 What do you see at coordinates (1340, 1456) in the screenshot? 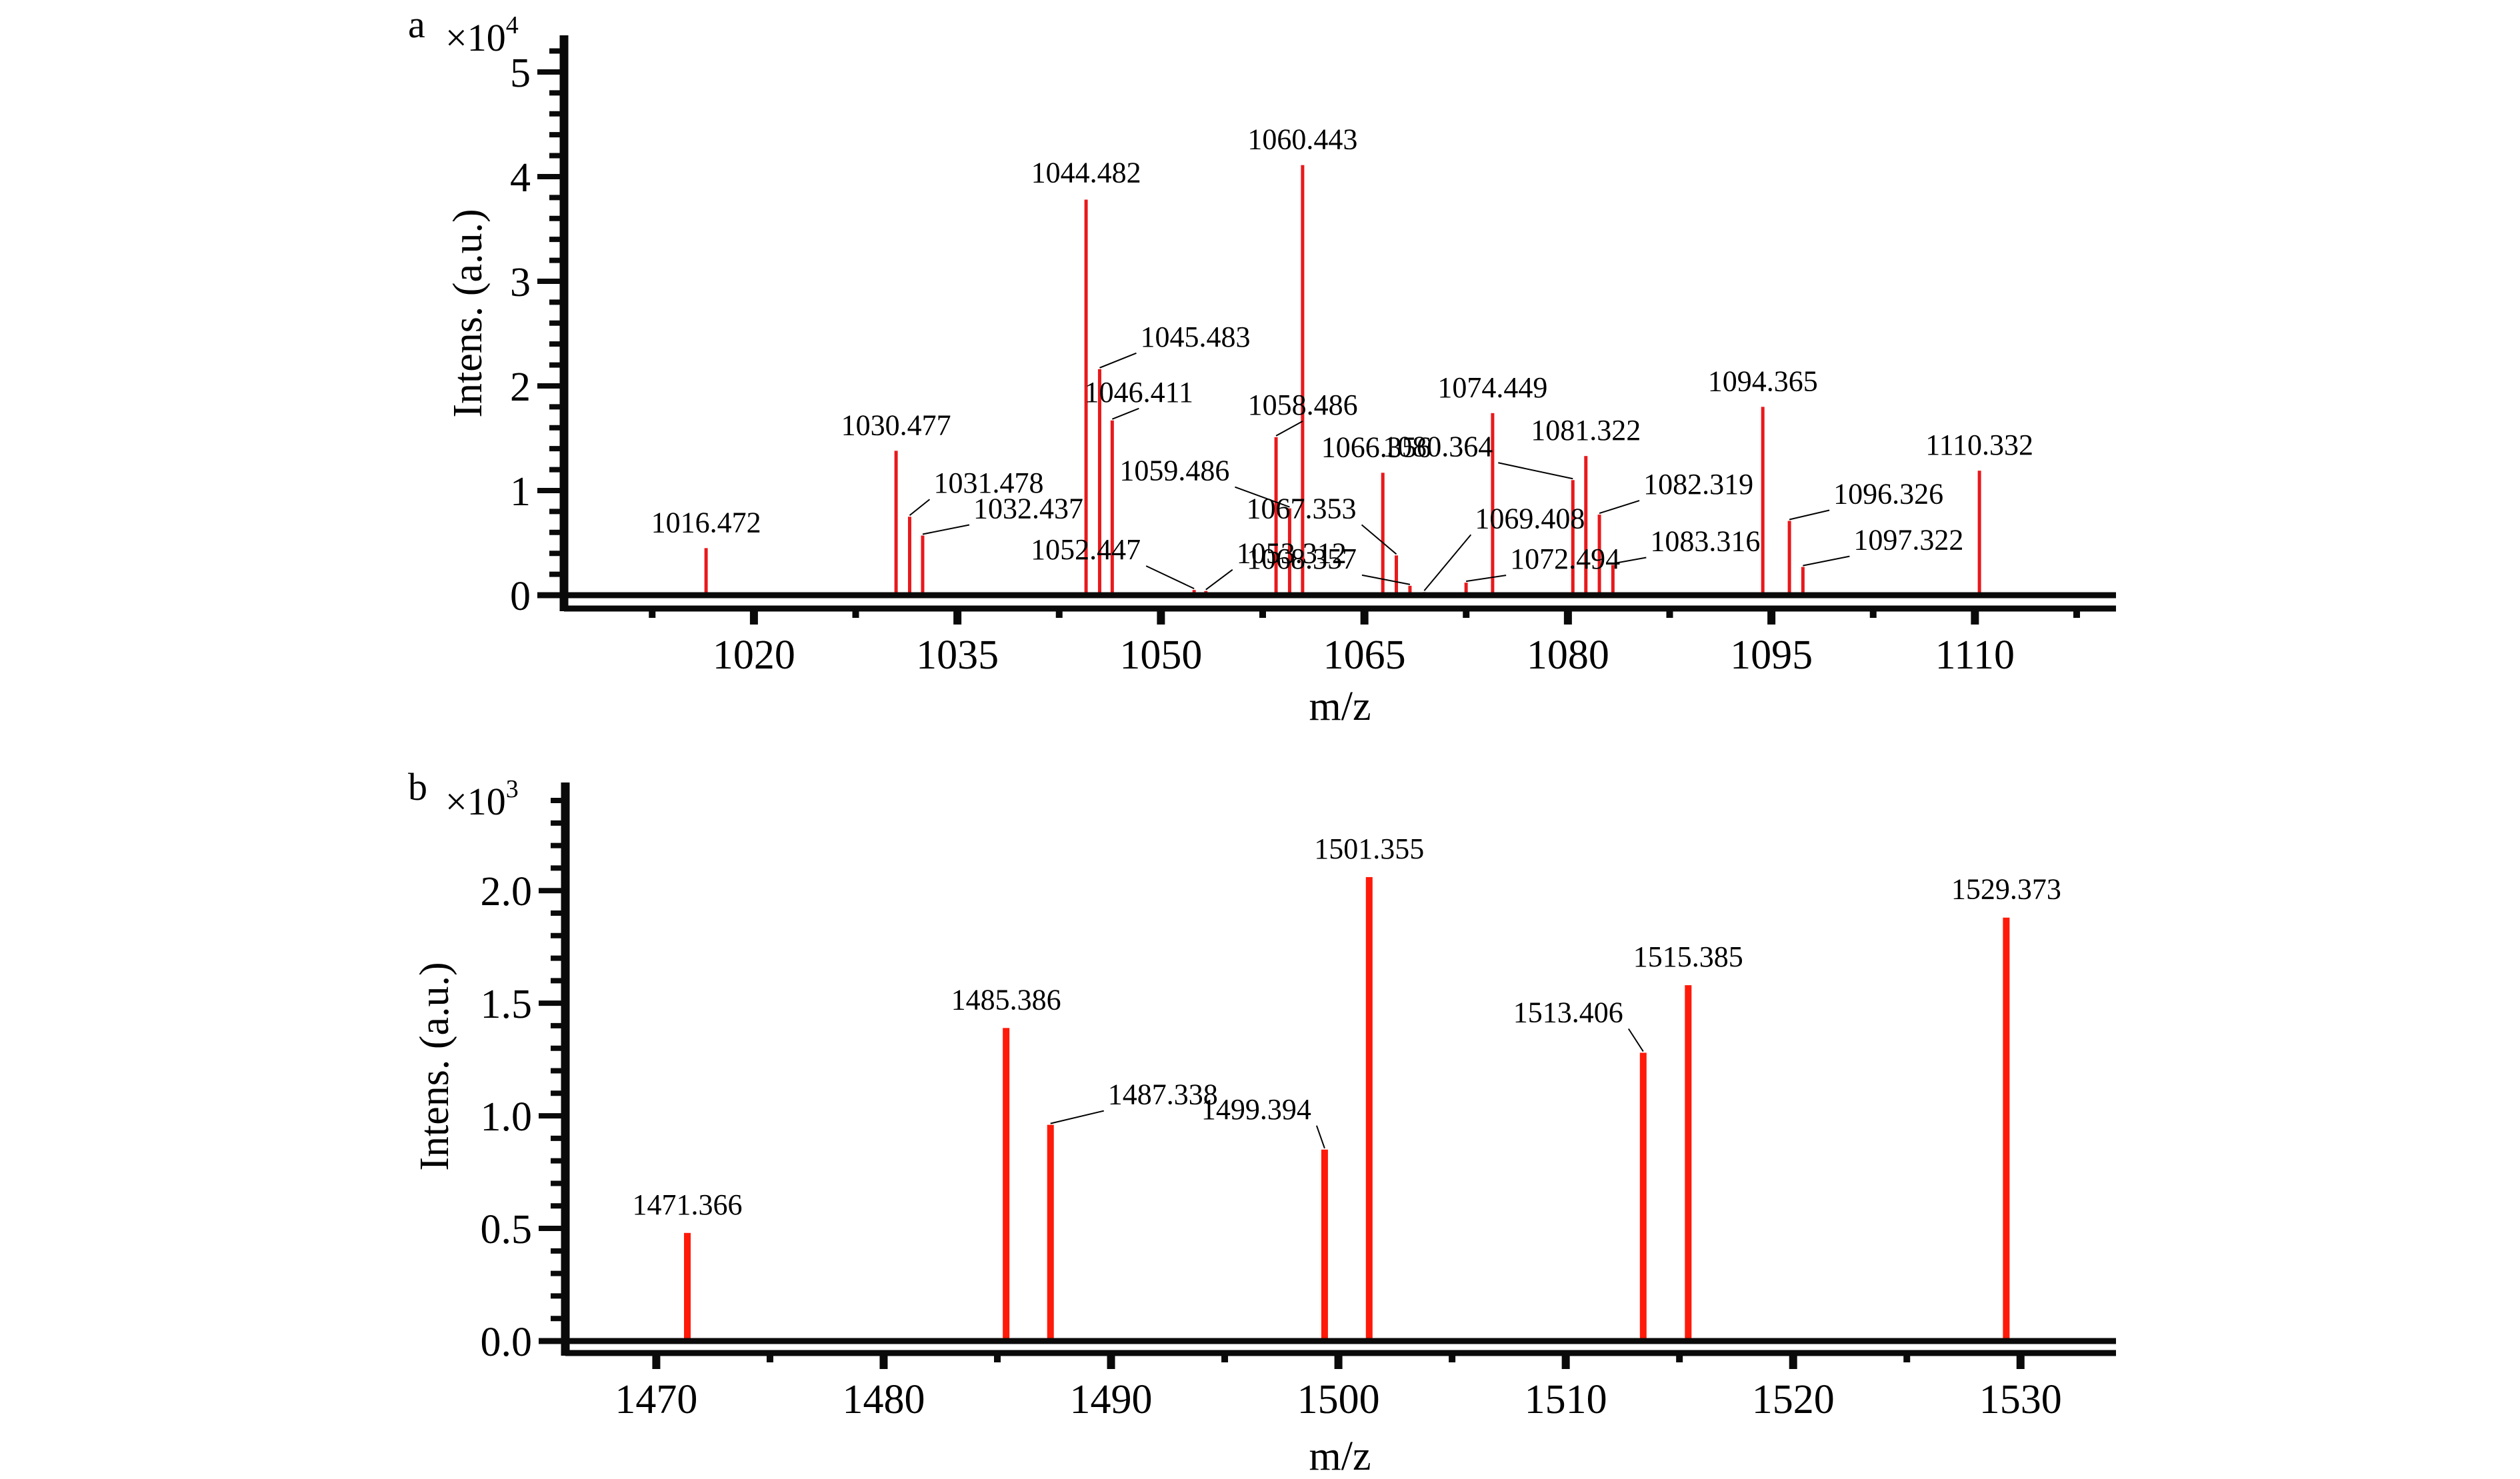
I see `panel-b-x-axis-label: m/z` at bounding box center [1340, 1456].